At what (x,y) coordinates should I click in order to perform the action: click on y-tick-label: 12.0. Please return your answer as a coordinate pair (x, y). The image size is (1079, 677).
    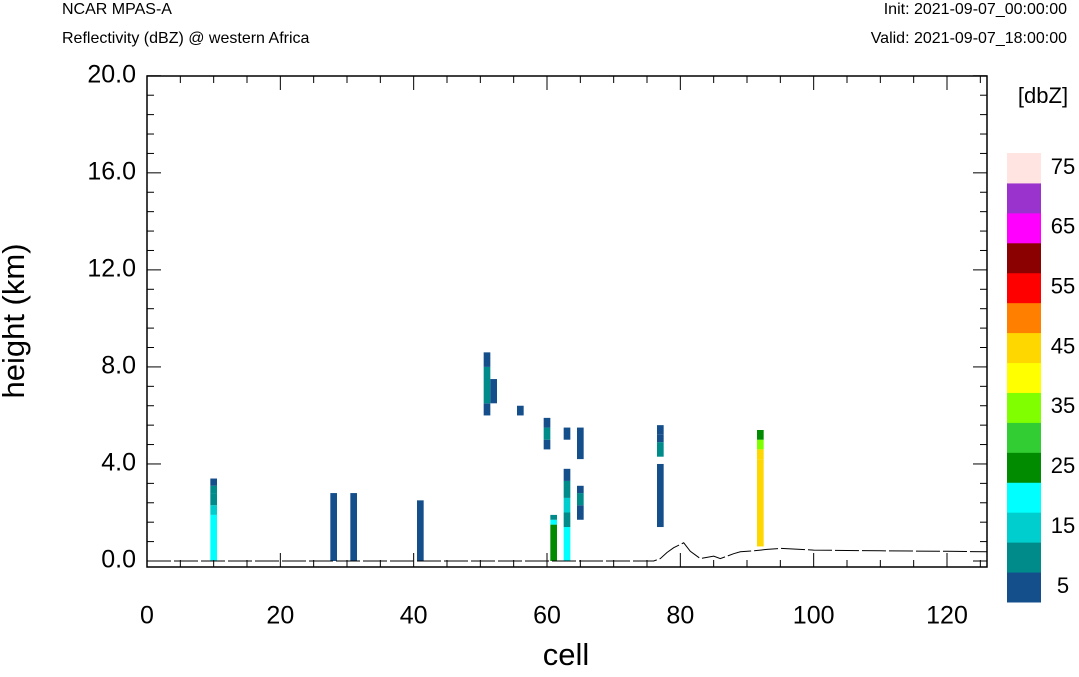
    Looking at the image, I should click on (111, 268).